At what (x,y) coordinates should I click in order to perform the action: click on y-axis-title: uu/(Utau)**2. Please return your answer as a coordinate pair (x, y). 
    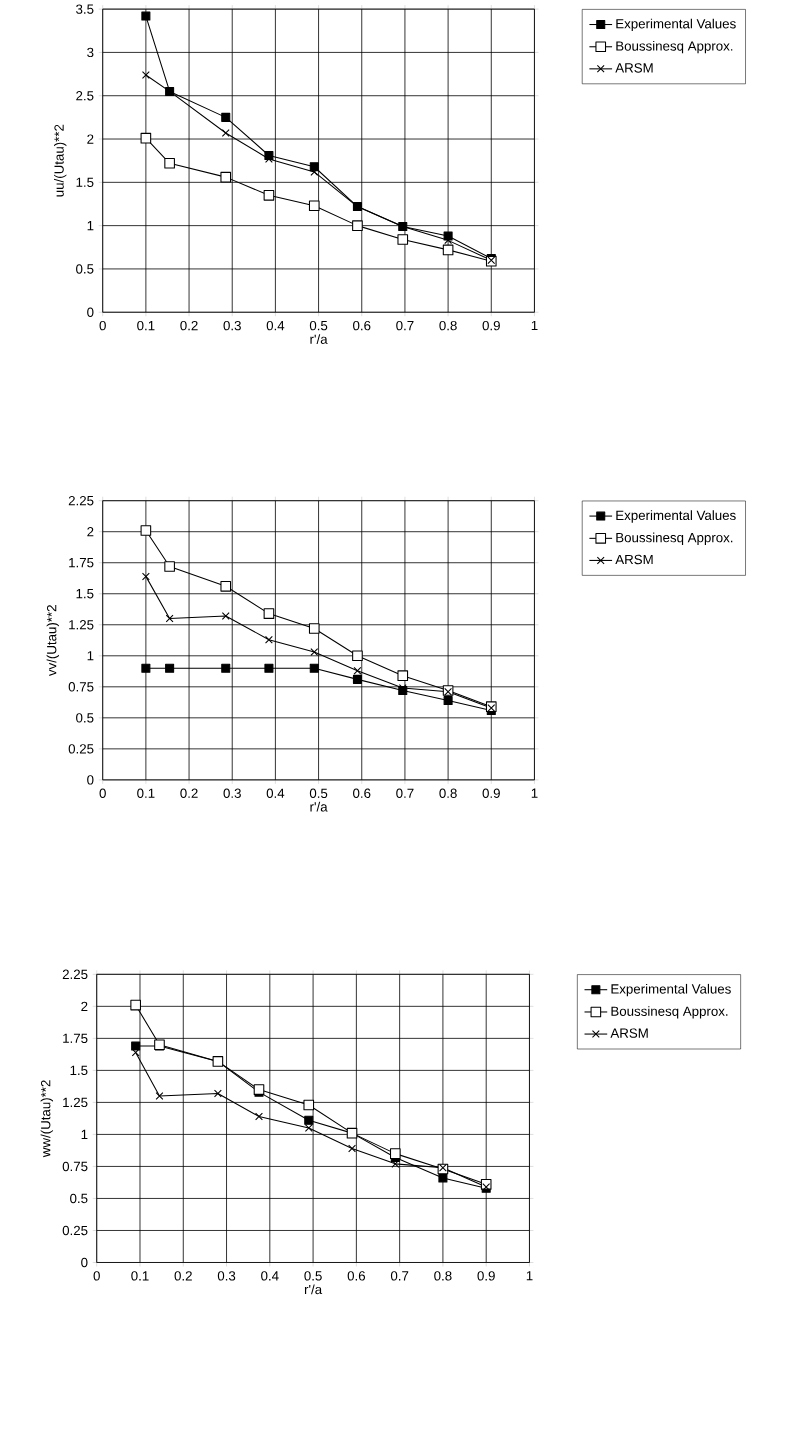
    Looking at the image, I should click on (60, 160).